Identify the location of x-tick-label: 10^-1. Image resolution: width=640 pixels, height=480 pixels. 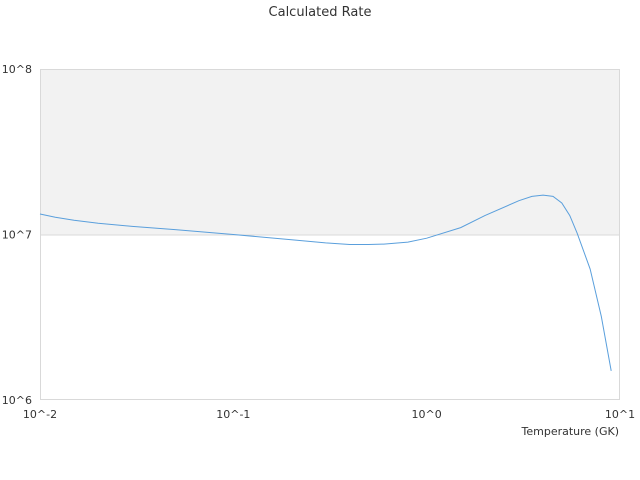
(233, 414).